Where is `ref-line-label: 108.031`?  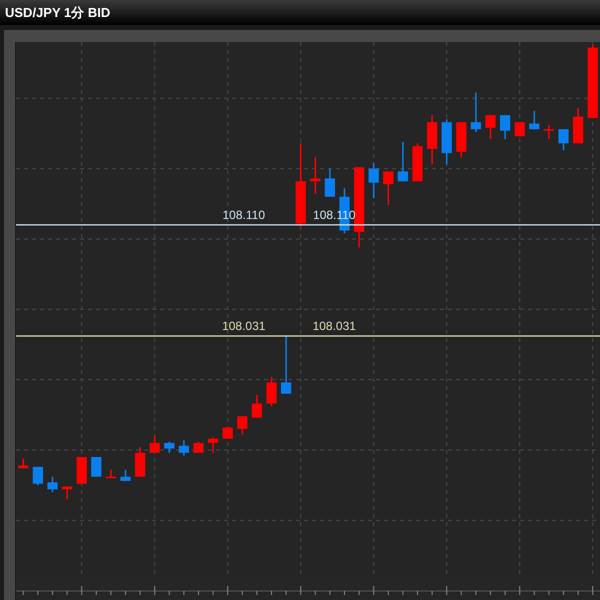
ref-line-label: 108.031 is located at coordinates (244, 326).